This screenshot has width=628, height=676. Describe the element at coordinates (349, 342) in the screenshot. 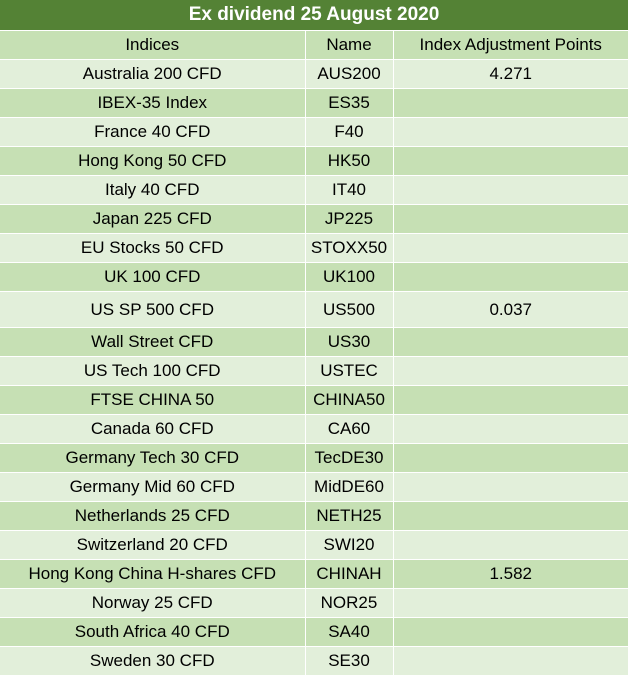

I see `name-cell: US30` at that location.